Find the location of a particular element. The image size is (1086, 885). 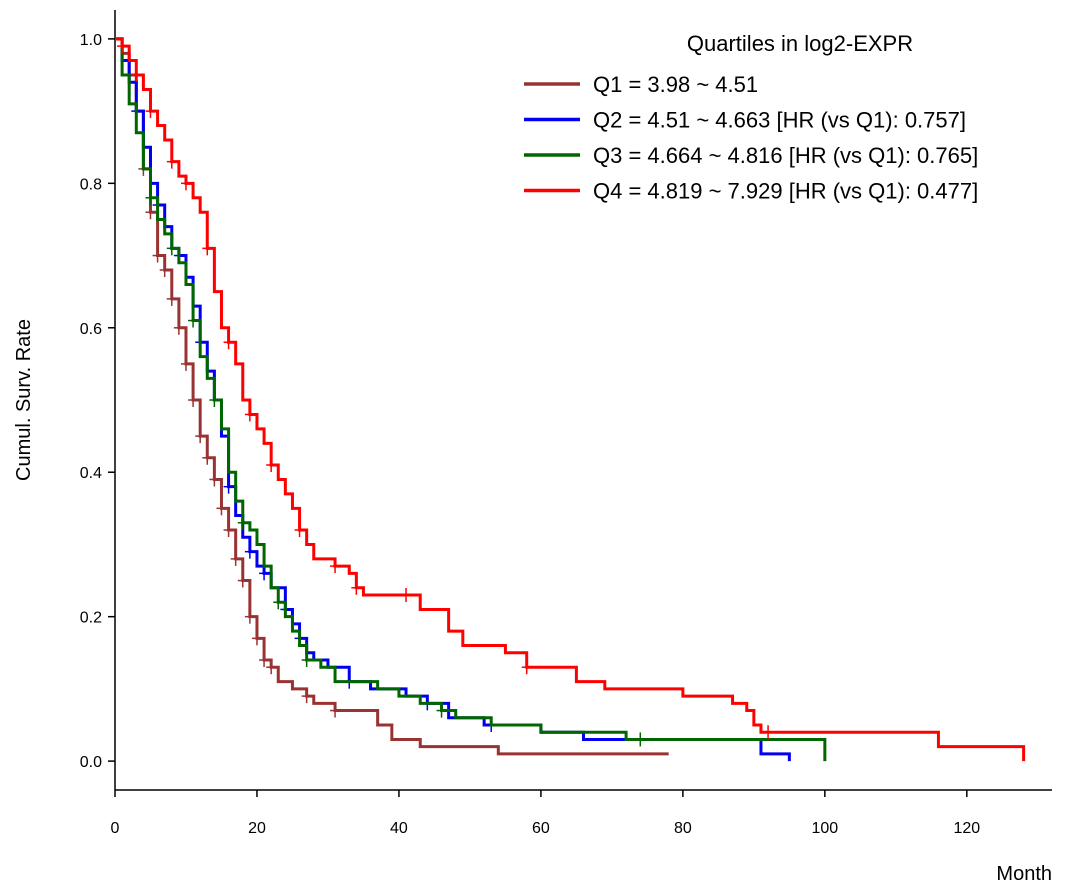

y-tick-label: 0.0 is located at coordinates (91, 762).